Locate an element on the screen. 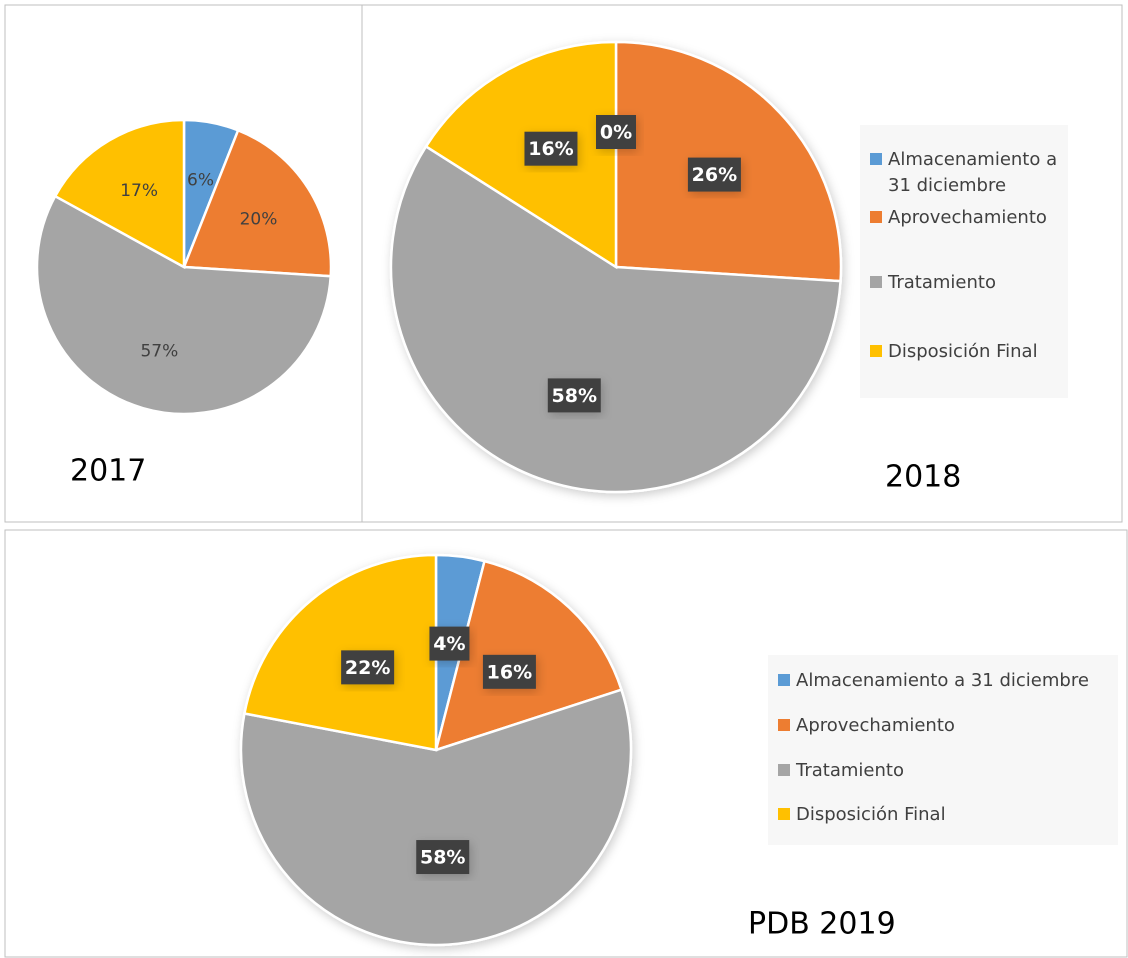  data-label: 6% is located at coordinates (200, 180).